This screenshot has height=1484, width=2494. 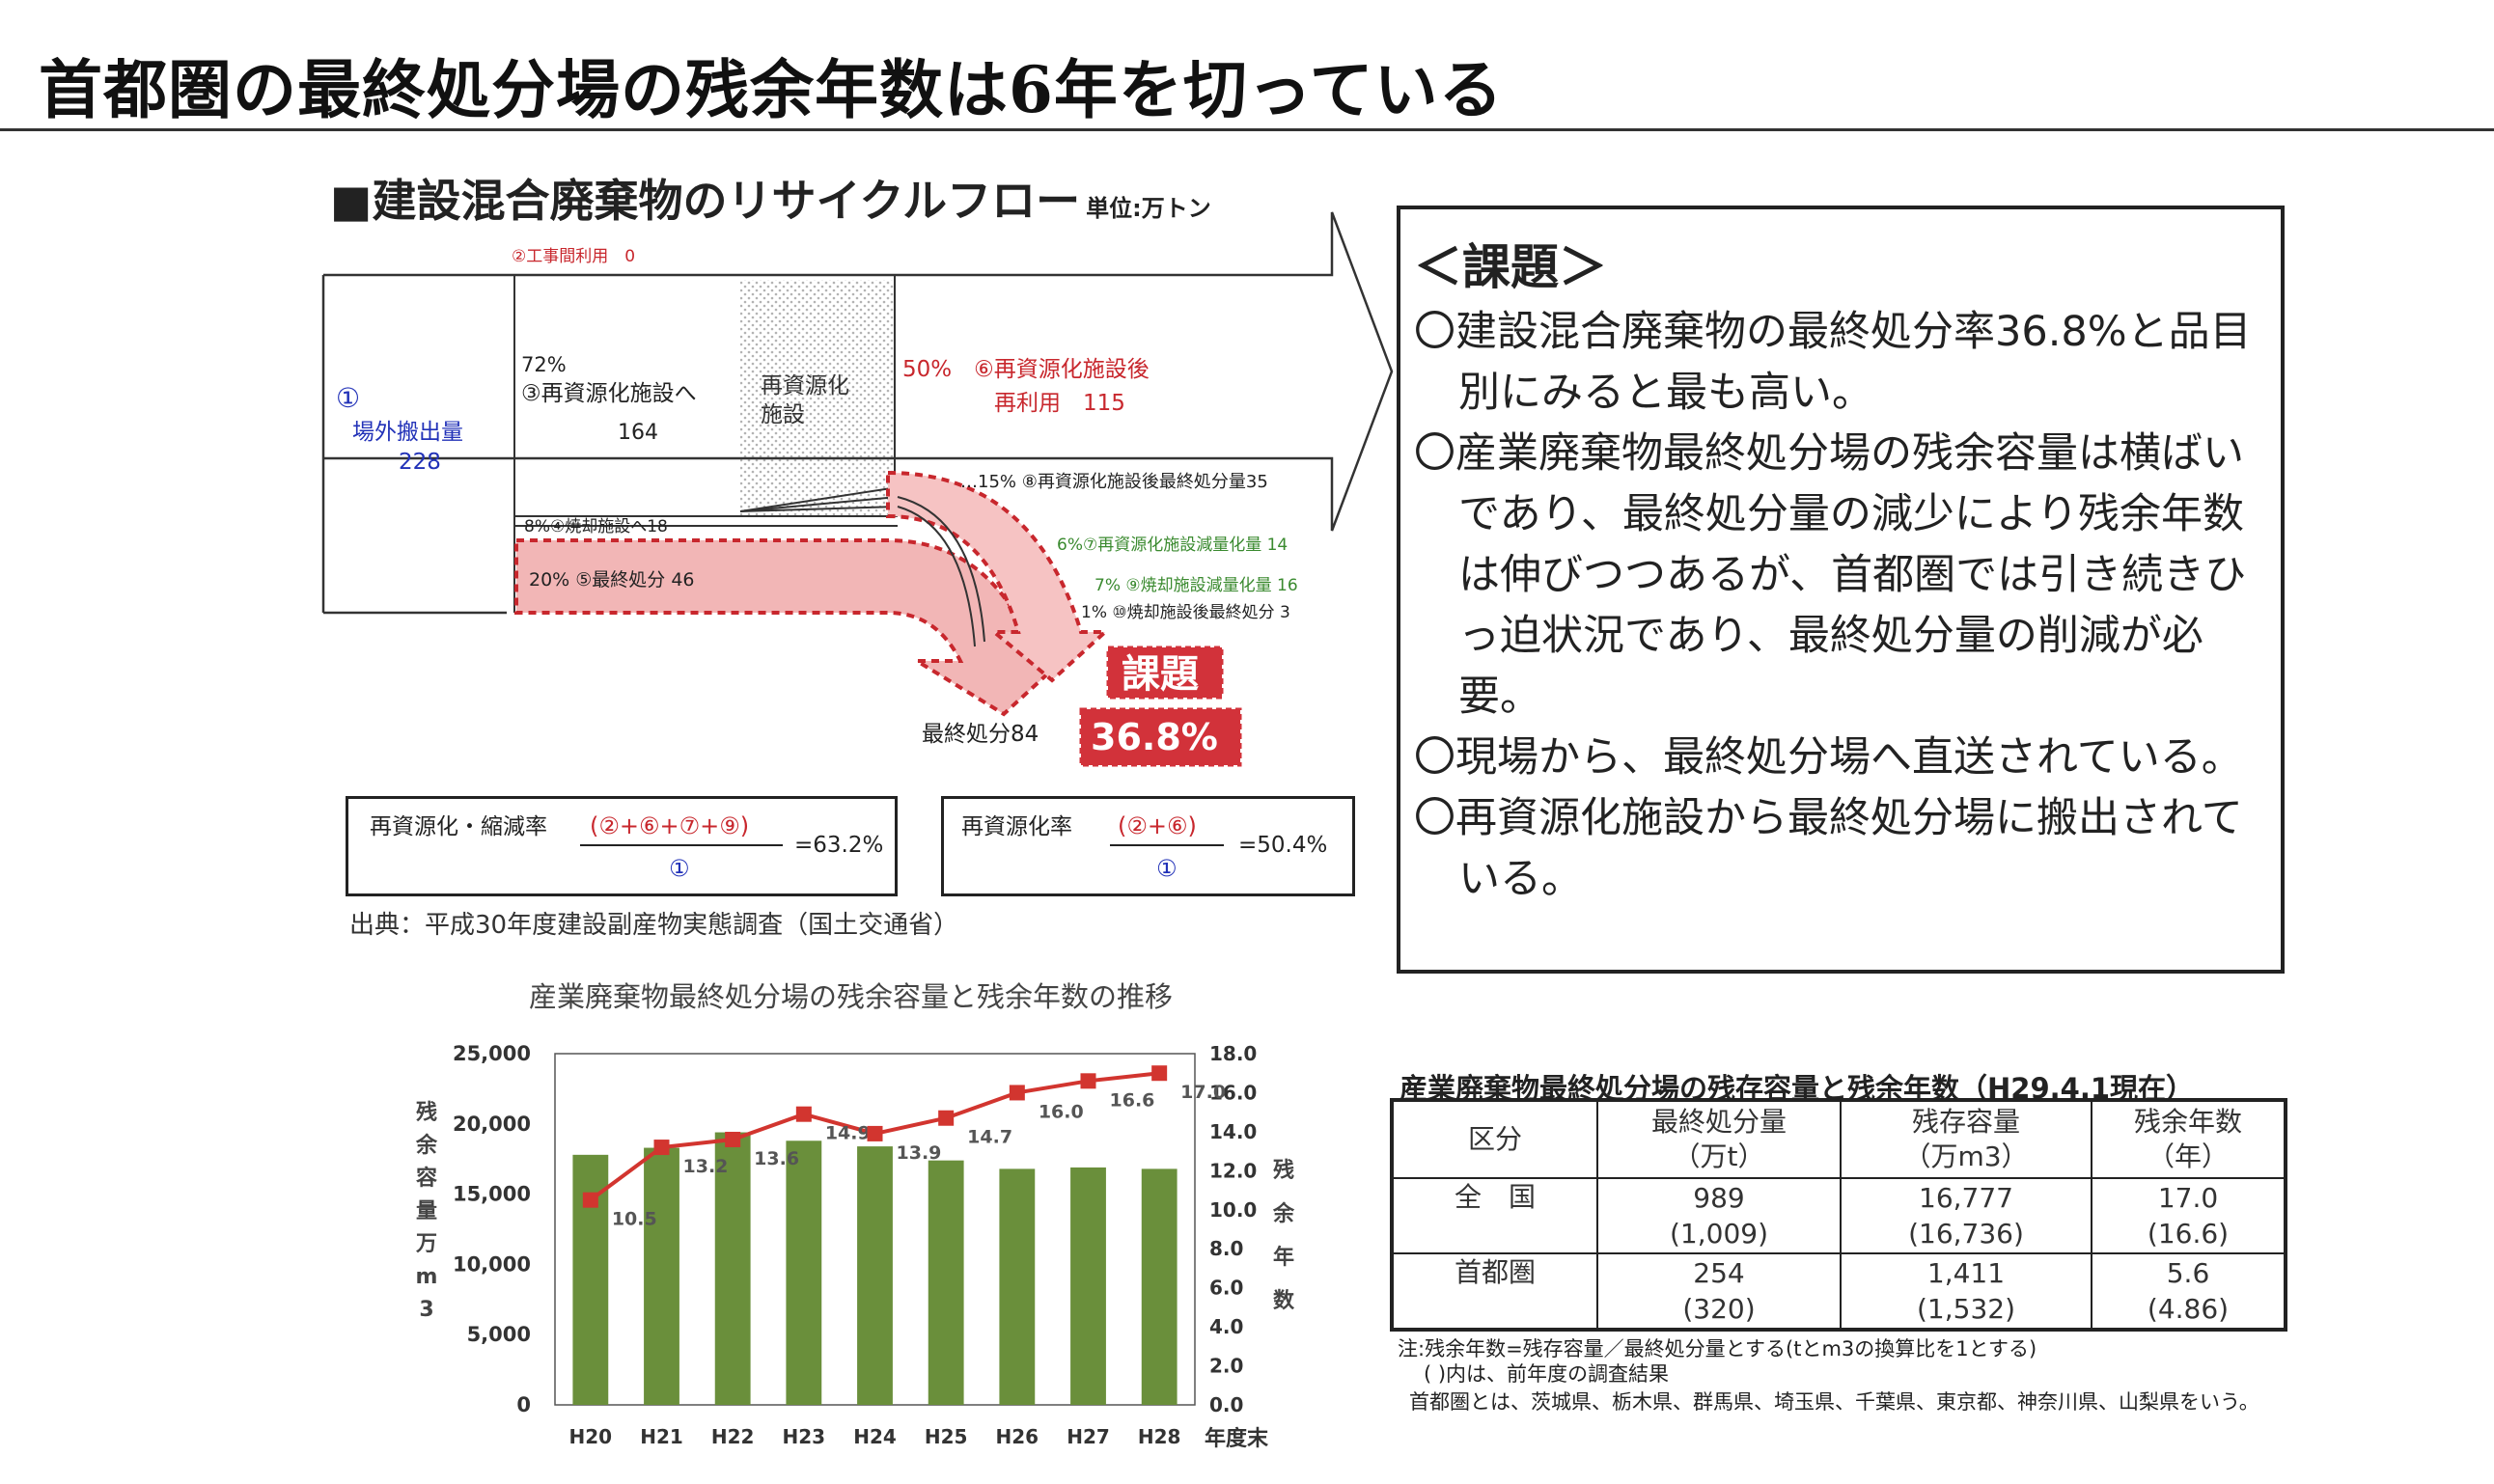 I want to click on label-to-fac: ③再資源化施設へ, so click(x=609, y=393).